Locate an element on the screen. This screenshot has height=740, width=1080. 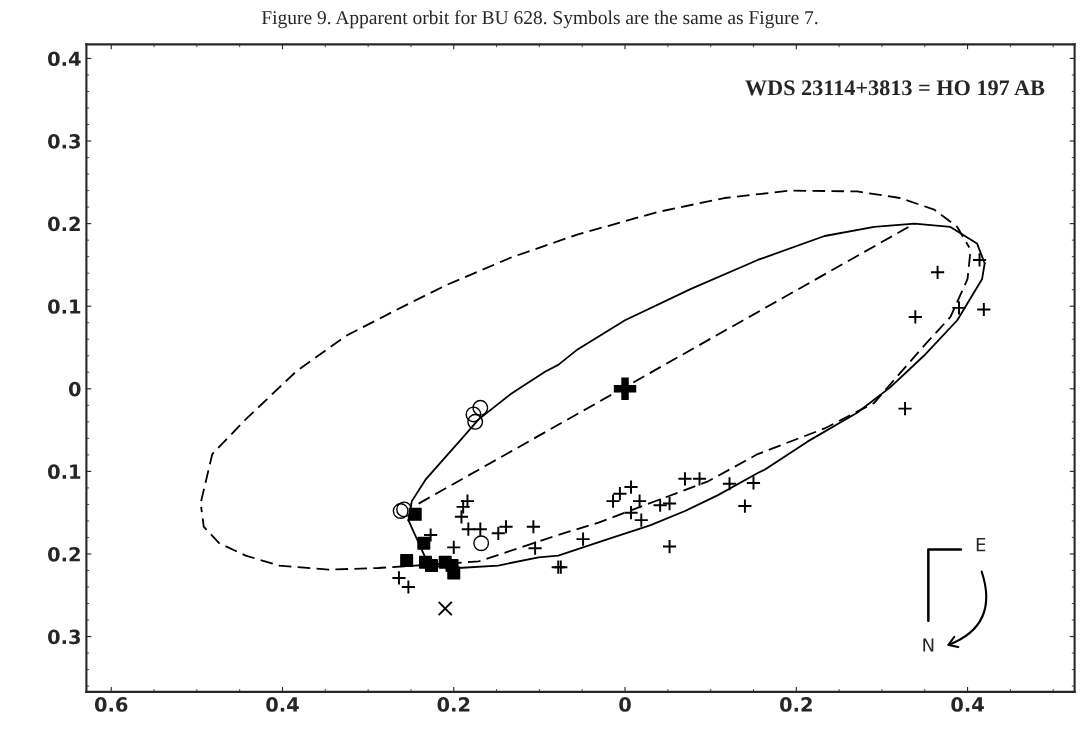
y-tick-label: 0 is located at coordinates (74, 389).